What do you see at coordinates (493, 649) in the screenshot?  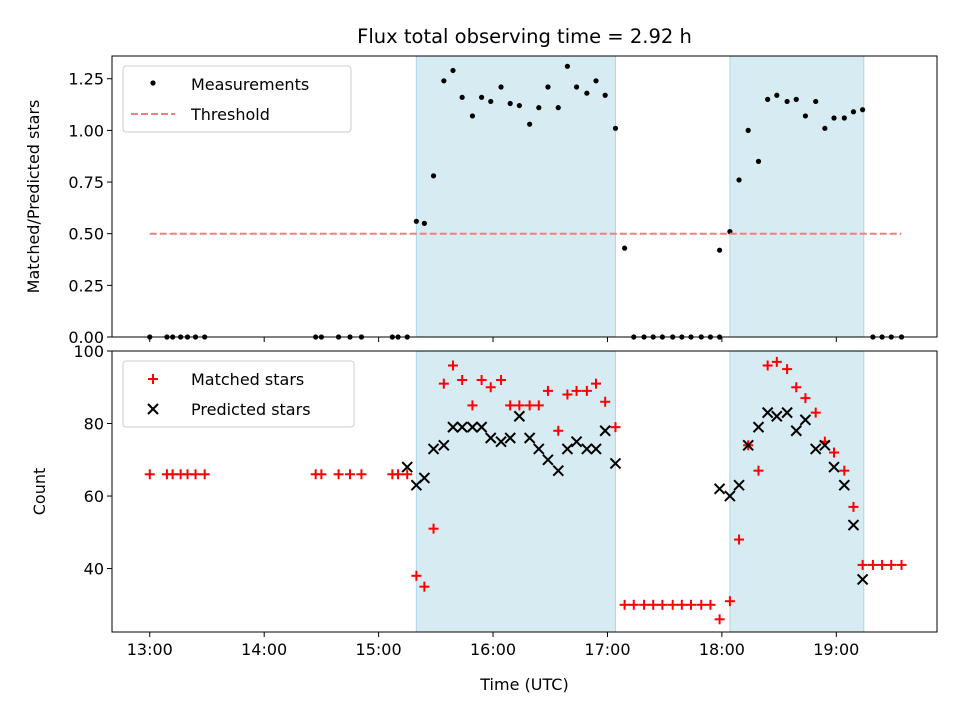 I see `x-tick-label: 16:00` at bounding box center [493, 649].